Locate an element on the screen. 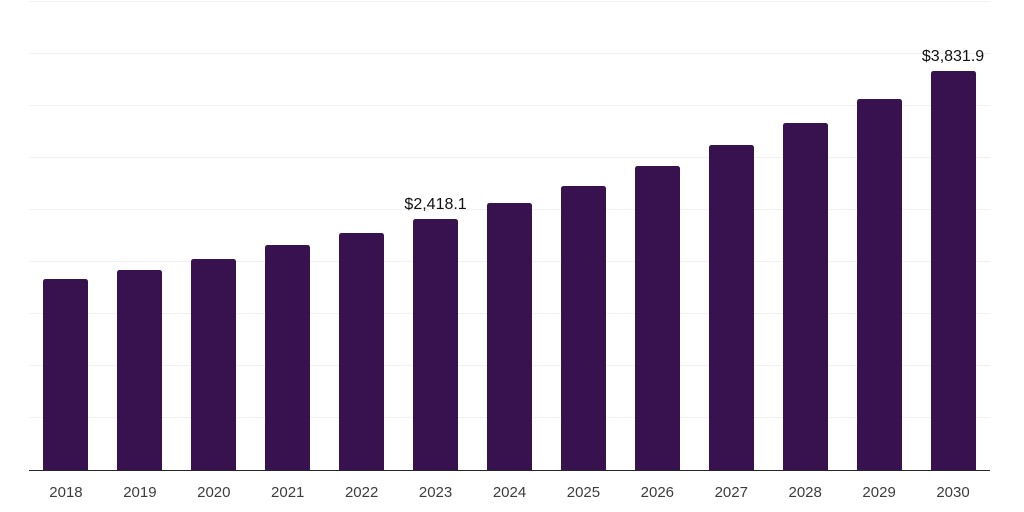  value-label-2030: $3,831.9 is located at coordinates (953, 57).